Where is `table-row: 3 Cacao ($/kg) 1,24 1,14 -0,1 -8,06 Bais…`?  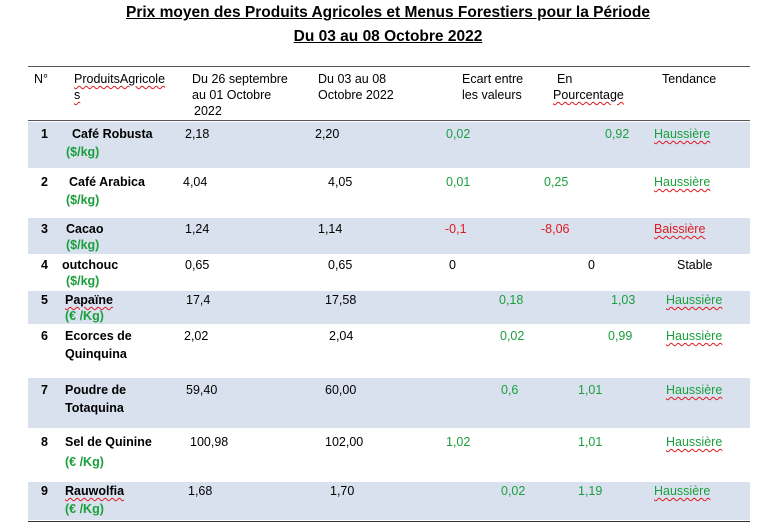
table-row: 3 Cacao ($/kg) 1,24 1,14 -0,1 -8,06 Bais… is located at coordinates (389, 236).